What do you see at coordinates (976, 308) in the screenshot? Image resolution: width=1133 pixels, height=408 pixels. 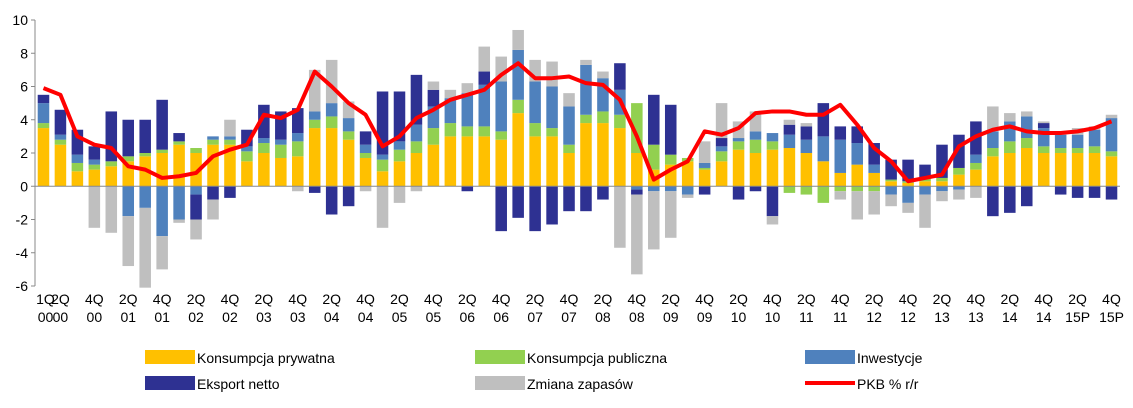 I see `x-tick-label: 4Q 13` at bounding box center [976, 308].